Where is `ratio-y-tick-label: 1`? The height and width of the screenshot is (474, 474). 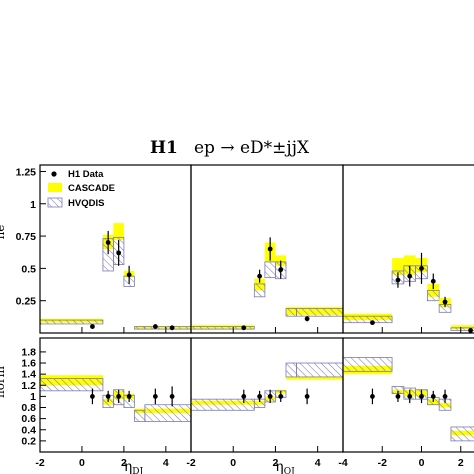
ratio-y-tick-label: 1 is located at coordinates (33, 397).